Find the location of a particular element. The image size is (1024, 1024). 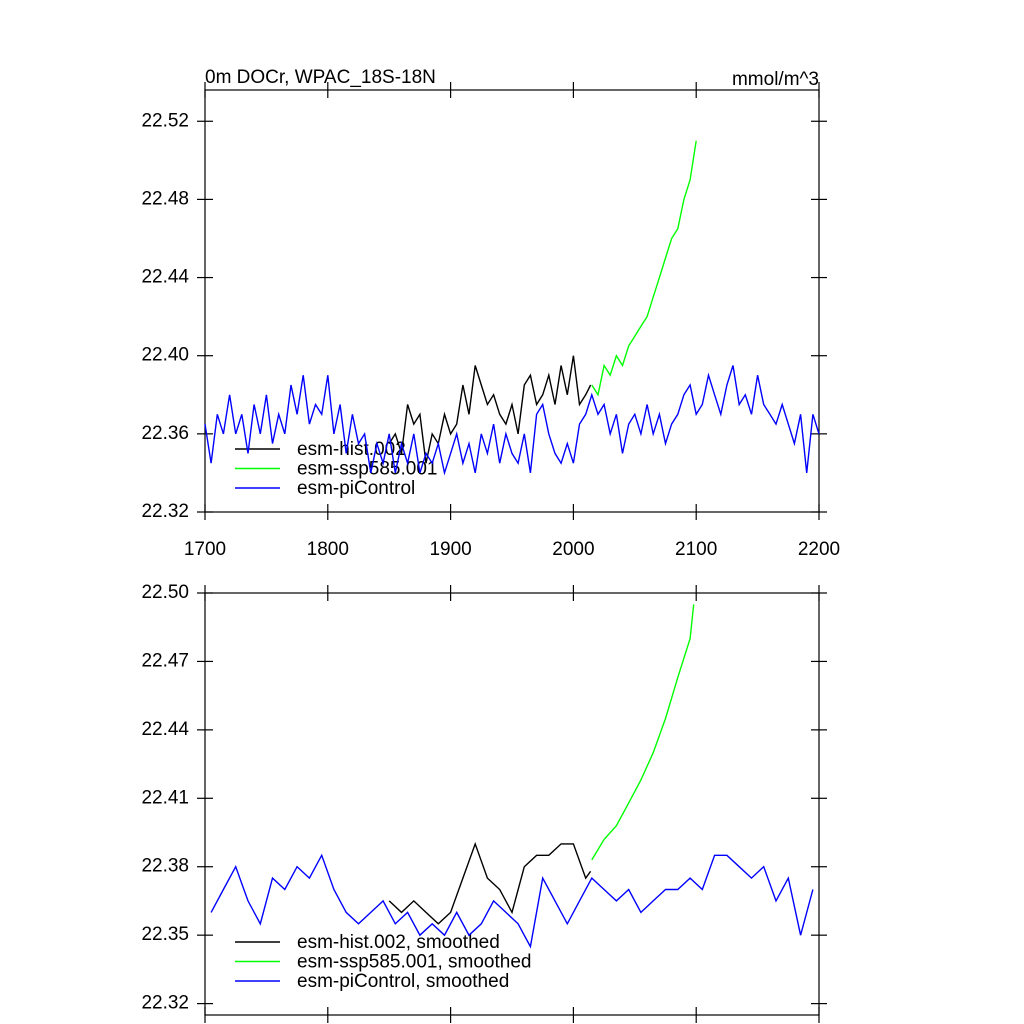

y-tick-label: 22.47 is located at coordinates (165, 660).